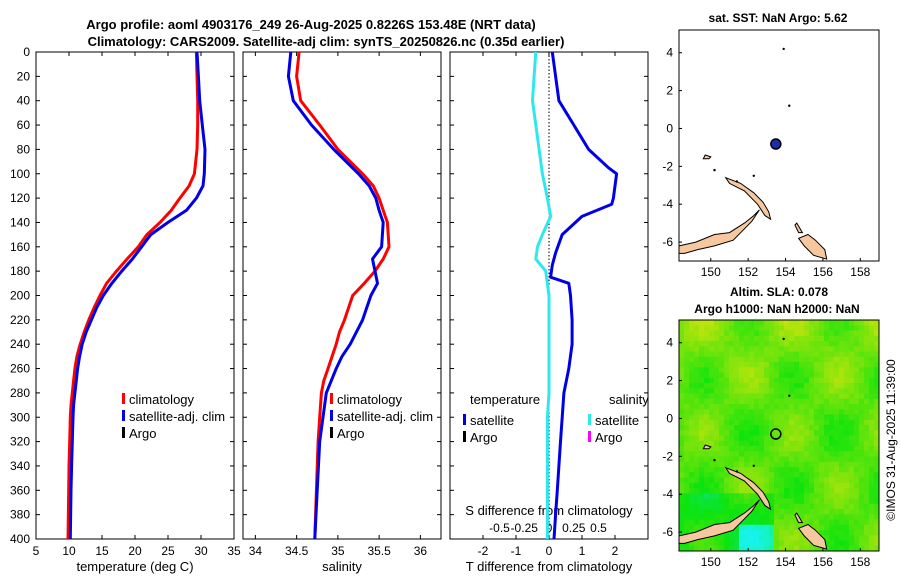  I want to click on map-xtick-label: 154, so click(786, 272).